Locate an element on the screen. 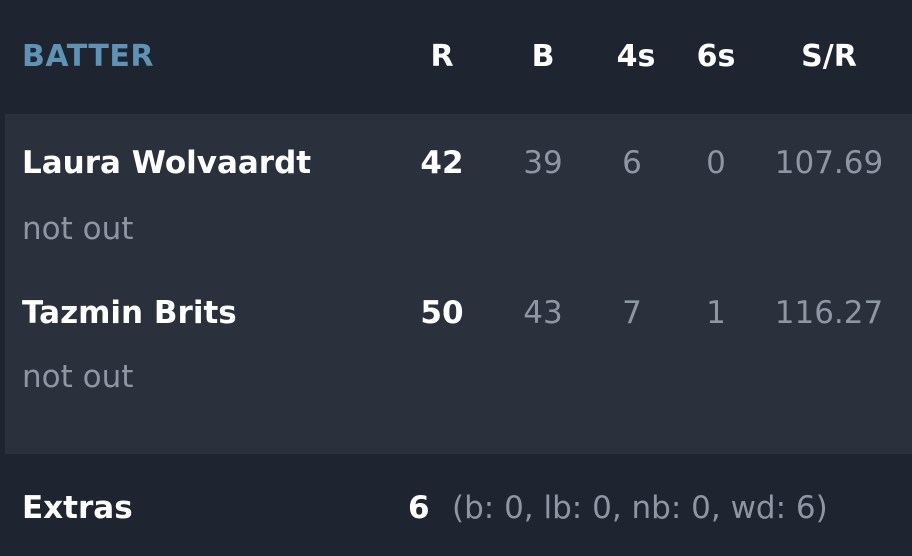 The image size is (912, 556). batter-sixes: 0 is located at coordinates (716, 163).